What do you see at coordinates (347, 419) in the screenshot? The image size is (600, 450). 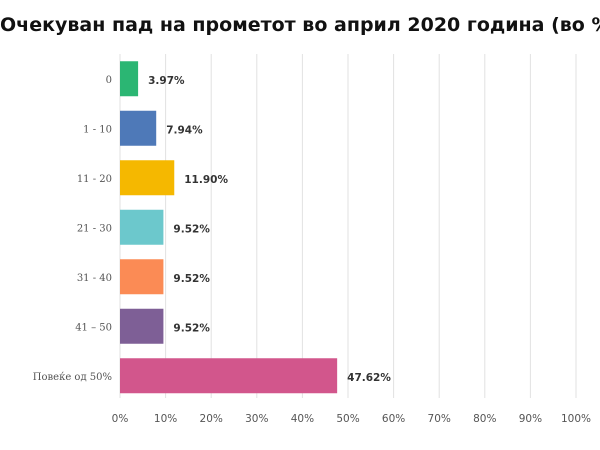 I see `x-tick-label: 50%` at bounding box center [347, 419].